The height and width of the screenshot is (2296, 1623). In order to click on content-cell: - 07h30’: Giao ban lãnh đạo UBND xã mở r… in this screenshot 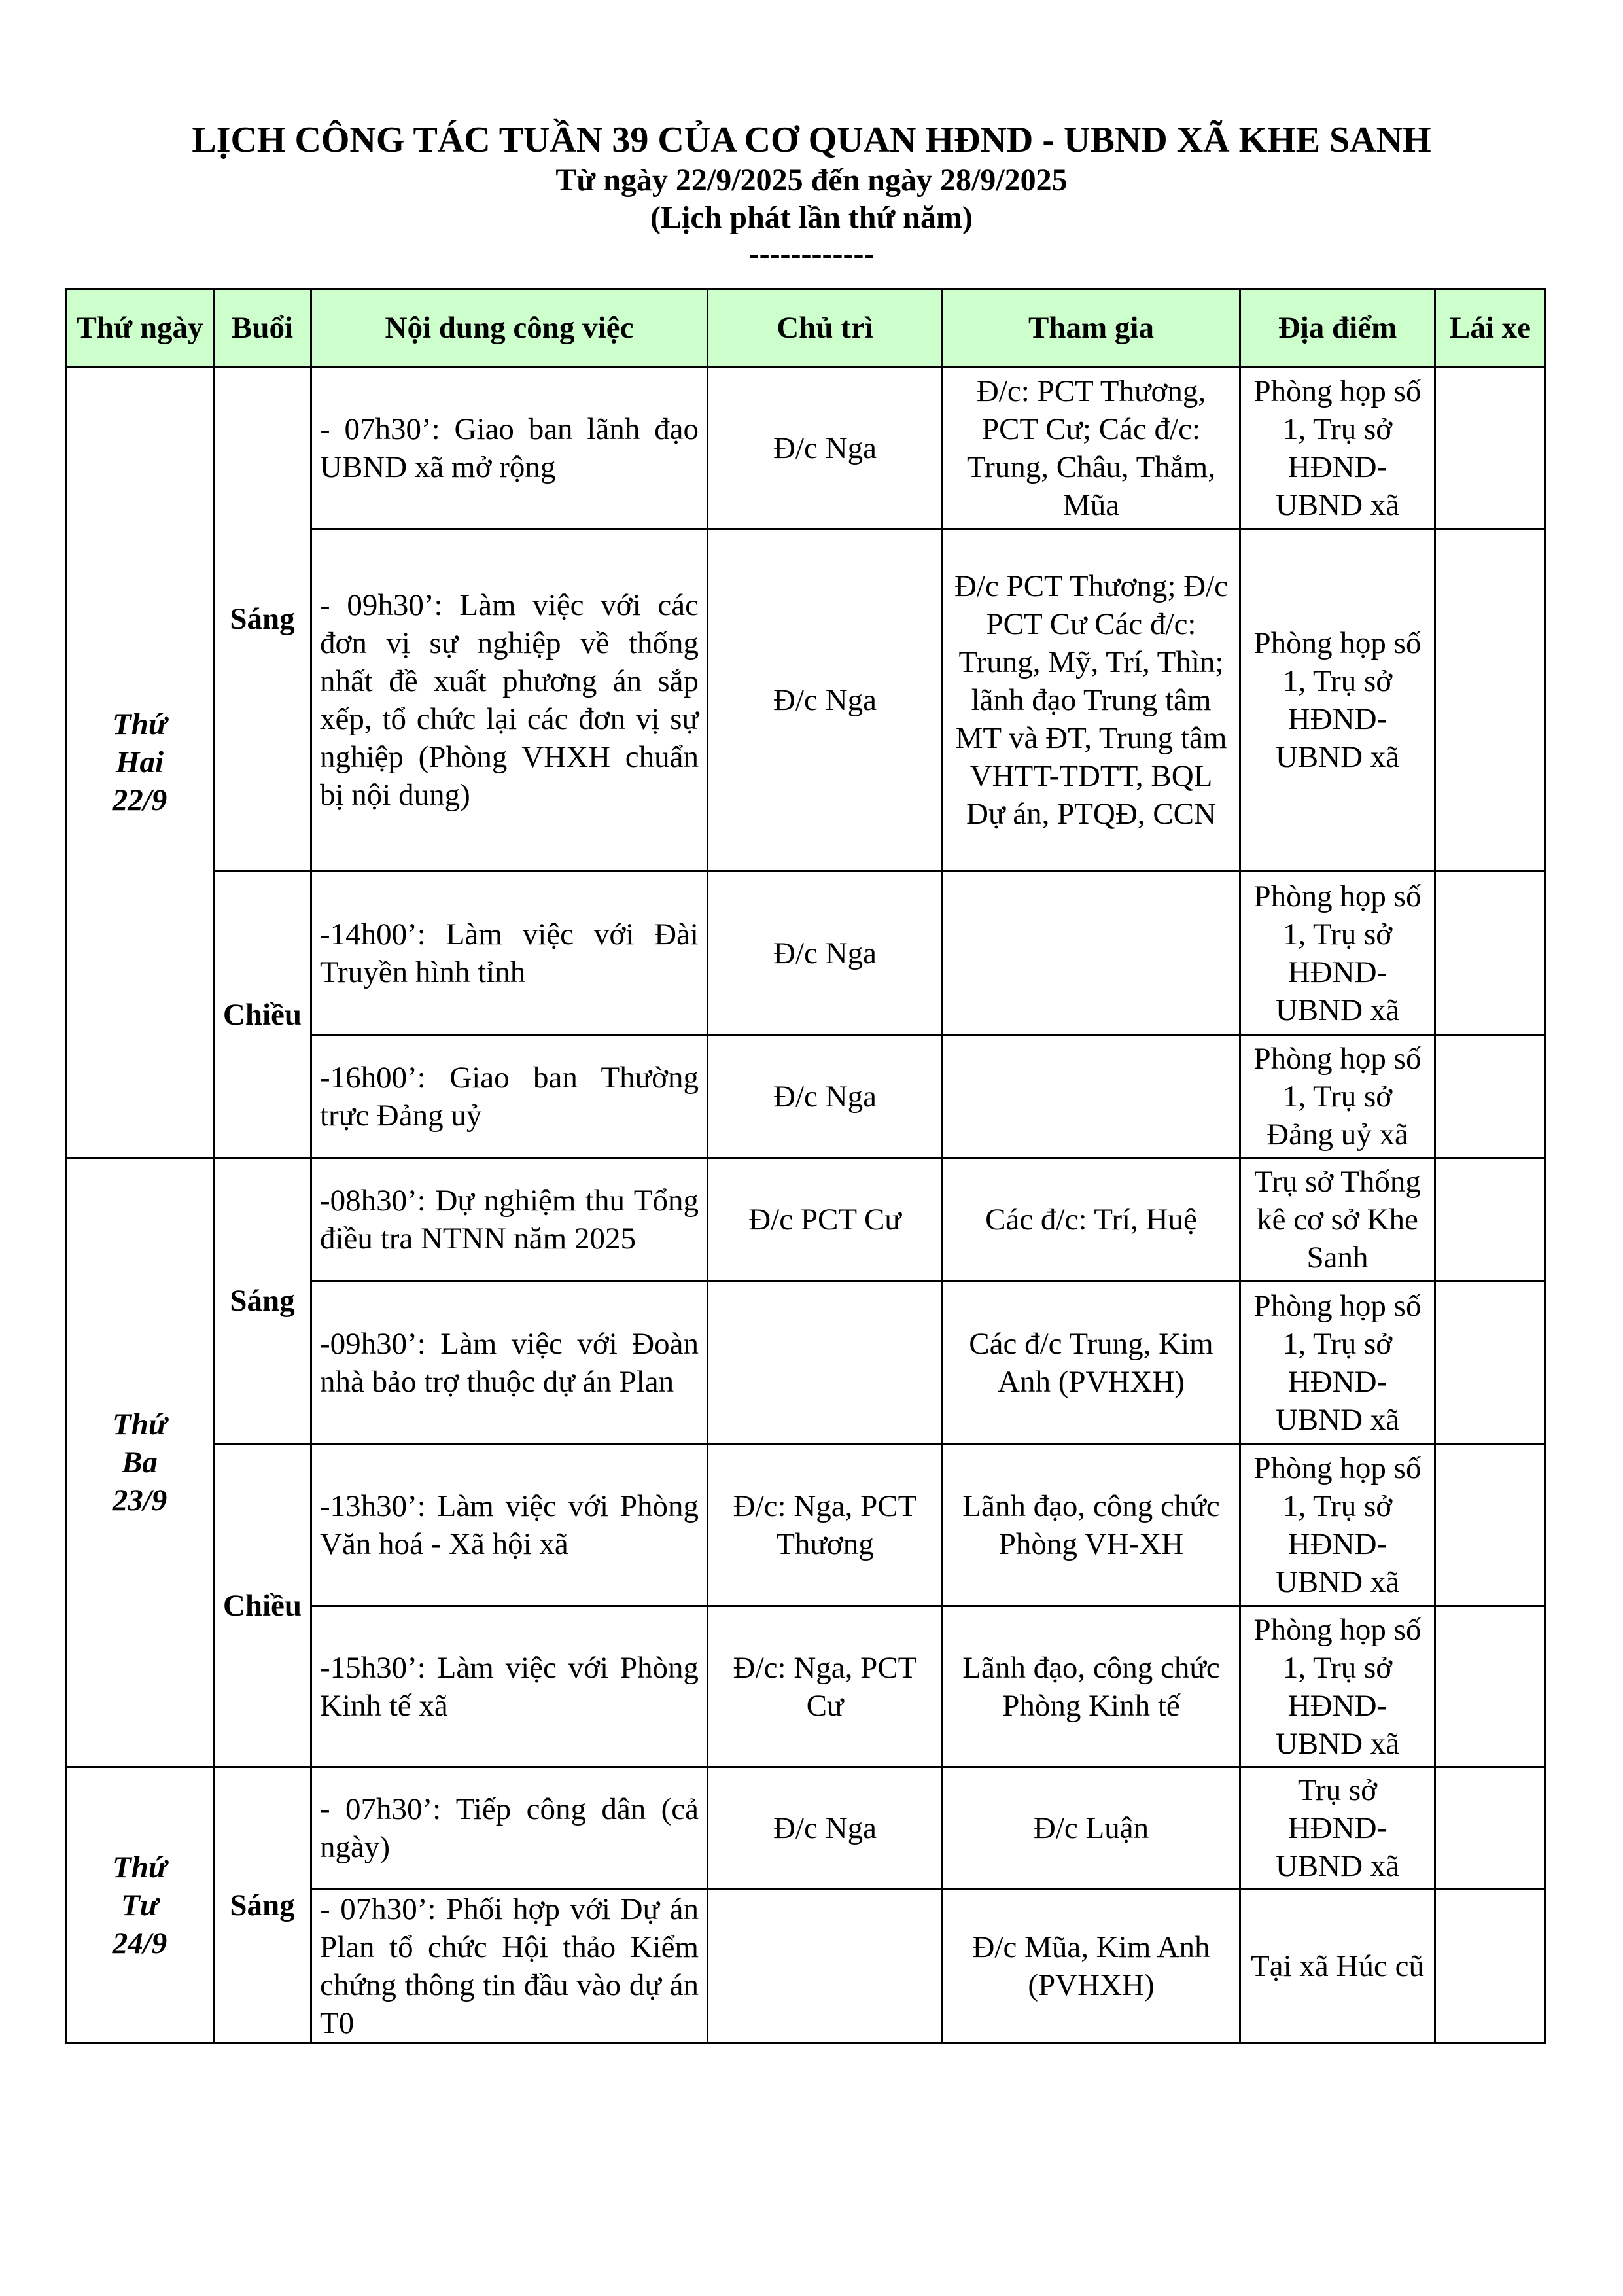, I will do `click(509, 448)`.